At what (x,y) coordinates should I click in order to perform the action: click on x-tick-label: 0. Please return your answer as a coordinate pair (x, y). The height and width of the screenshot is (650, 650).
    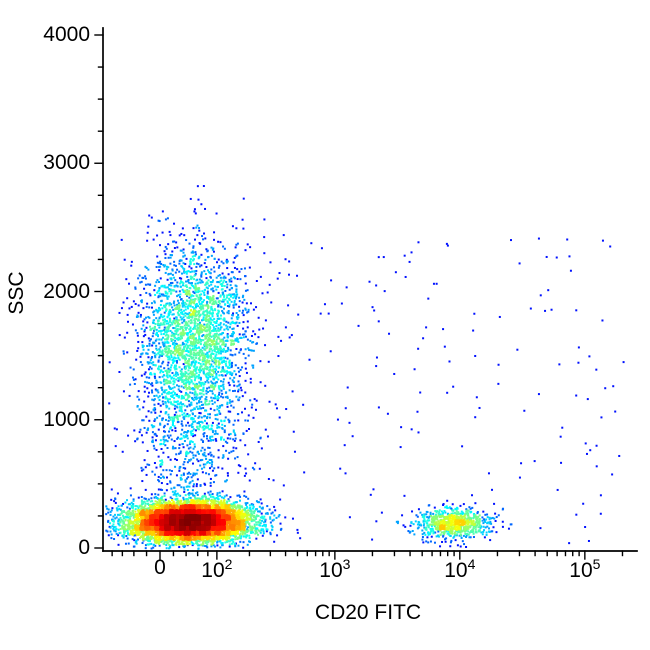
    Looking at the image, I should click on (160, 567).